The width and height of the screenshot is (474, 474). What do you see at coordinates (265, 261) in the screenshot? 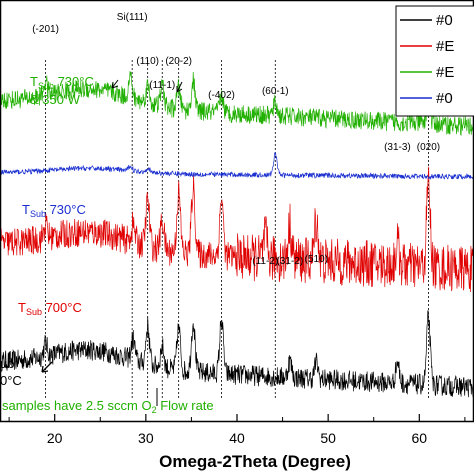
I see `peak-label: (11-2)` at bounding box center [265, 261].